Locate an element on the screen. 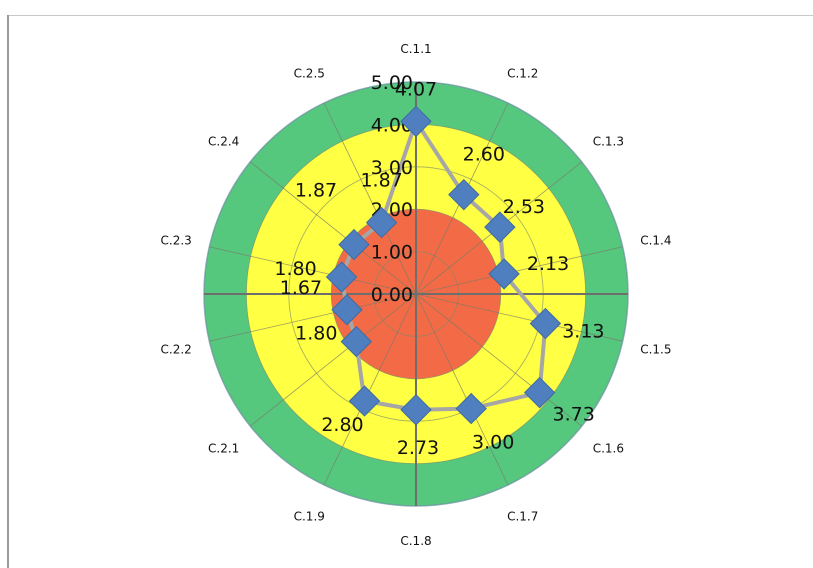  category-label: C.2.1 is located at coordinates (223, 448).